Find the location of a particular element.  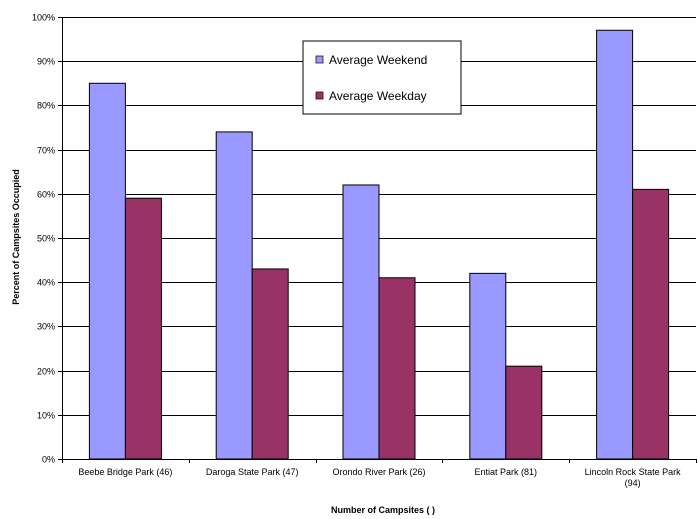

x-tick-label-line: Orondo River Park (26) is located at coordinates (378, 472).